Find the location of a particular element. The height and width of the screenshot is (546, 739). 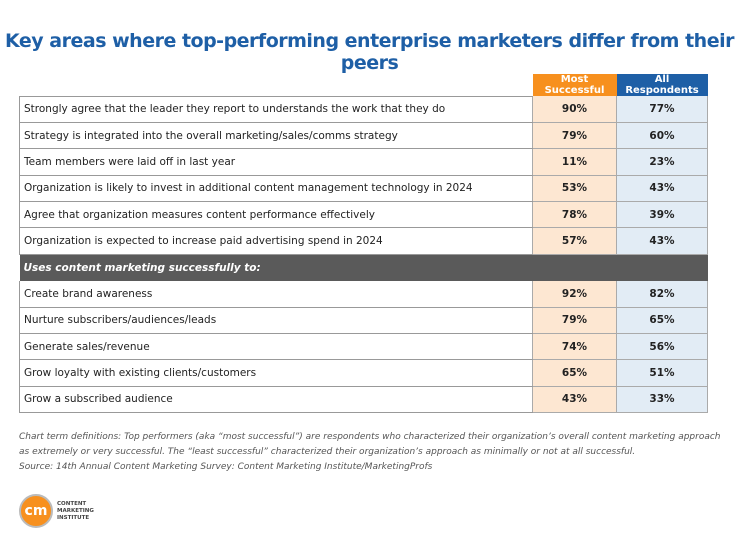

all-respondents-value: 51% is located at coordinates (662, 373).